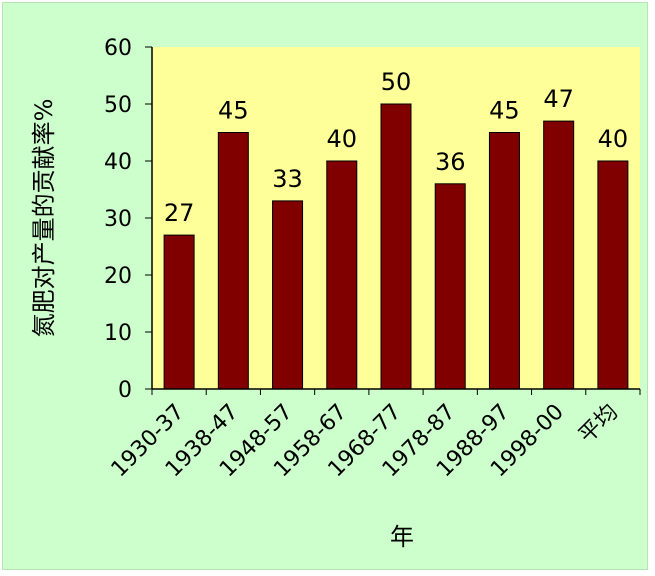 The height and width of the screenshot is (576, 655). I want to click on data-label-8: 47, so click(558, 99).